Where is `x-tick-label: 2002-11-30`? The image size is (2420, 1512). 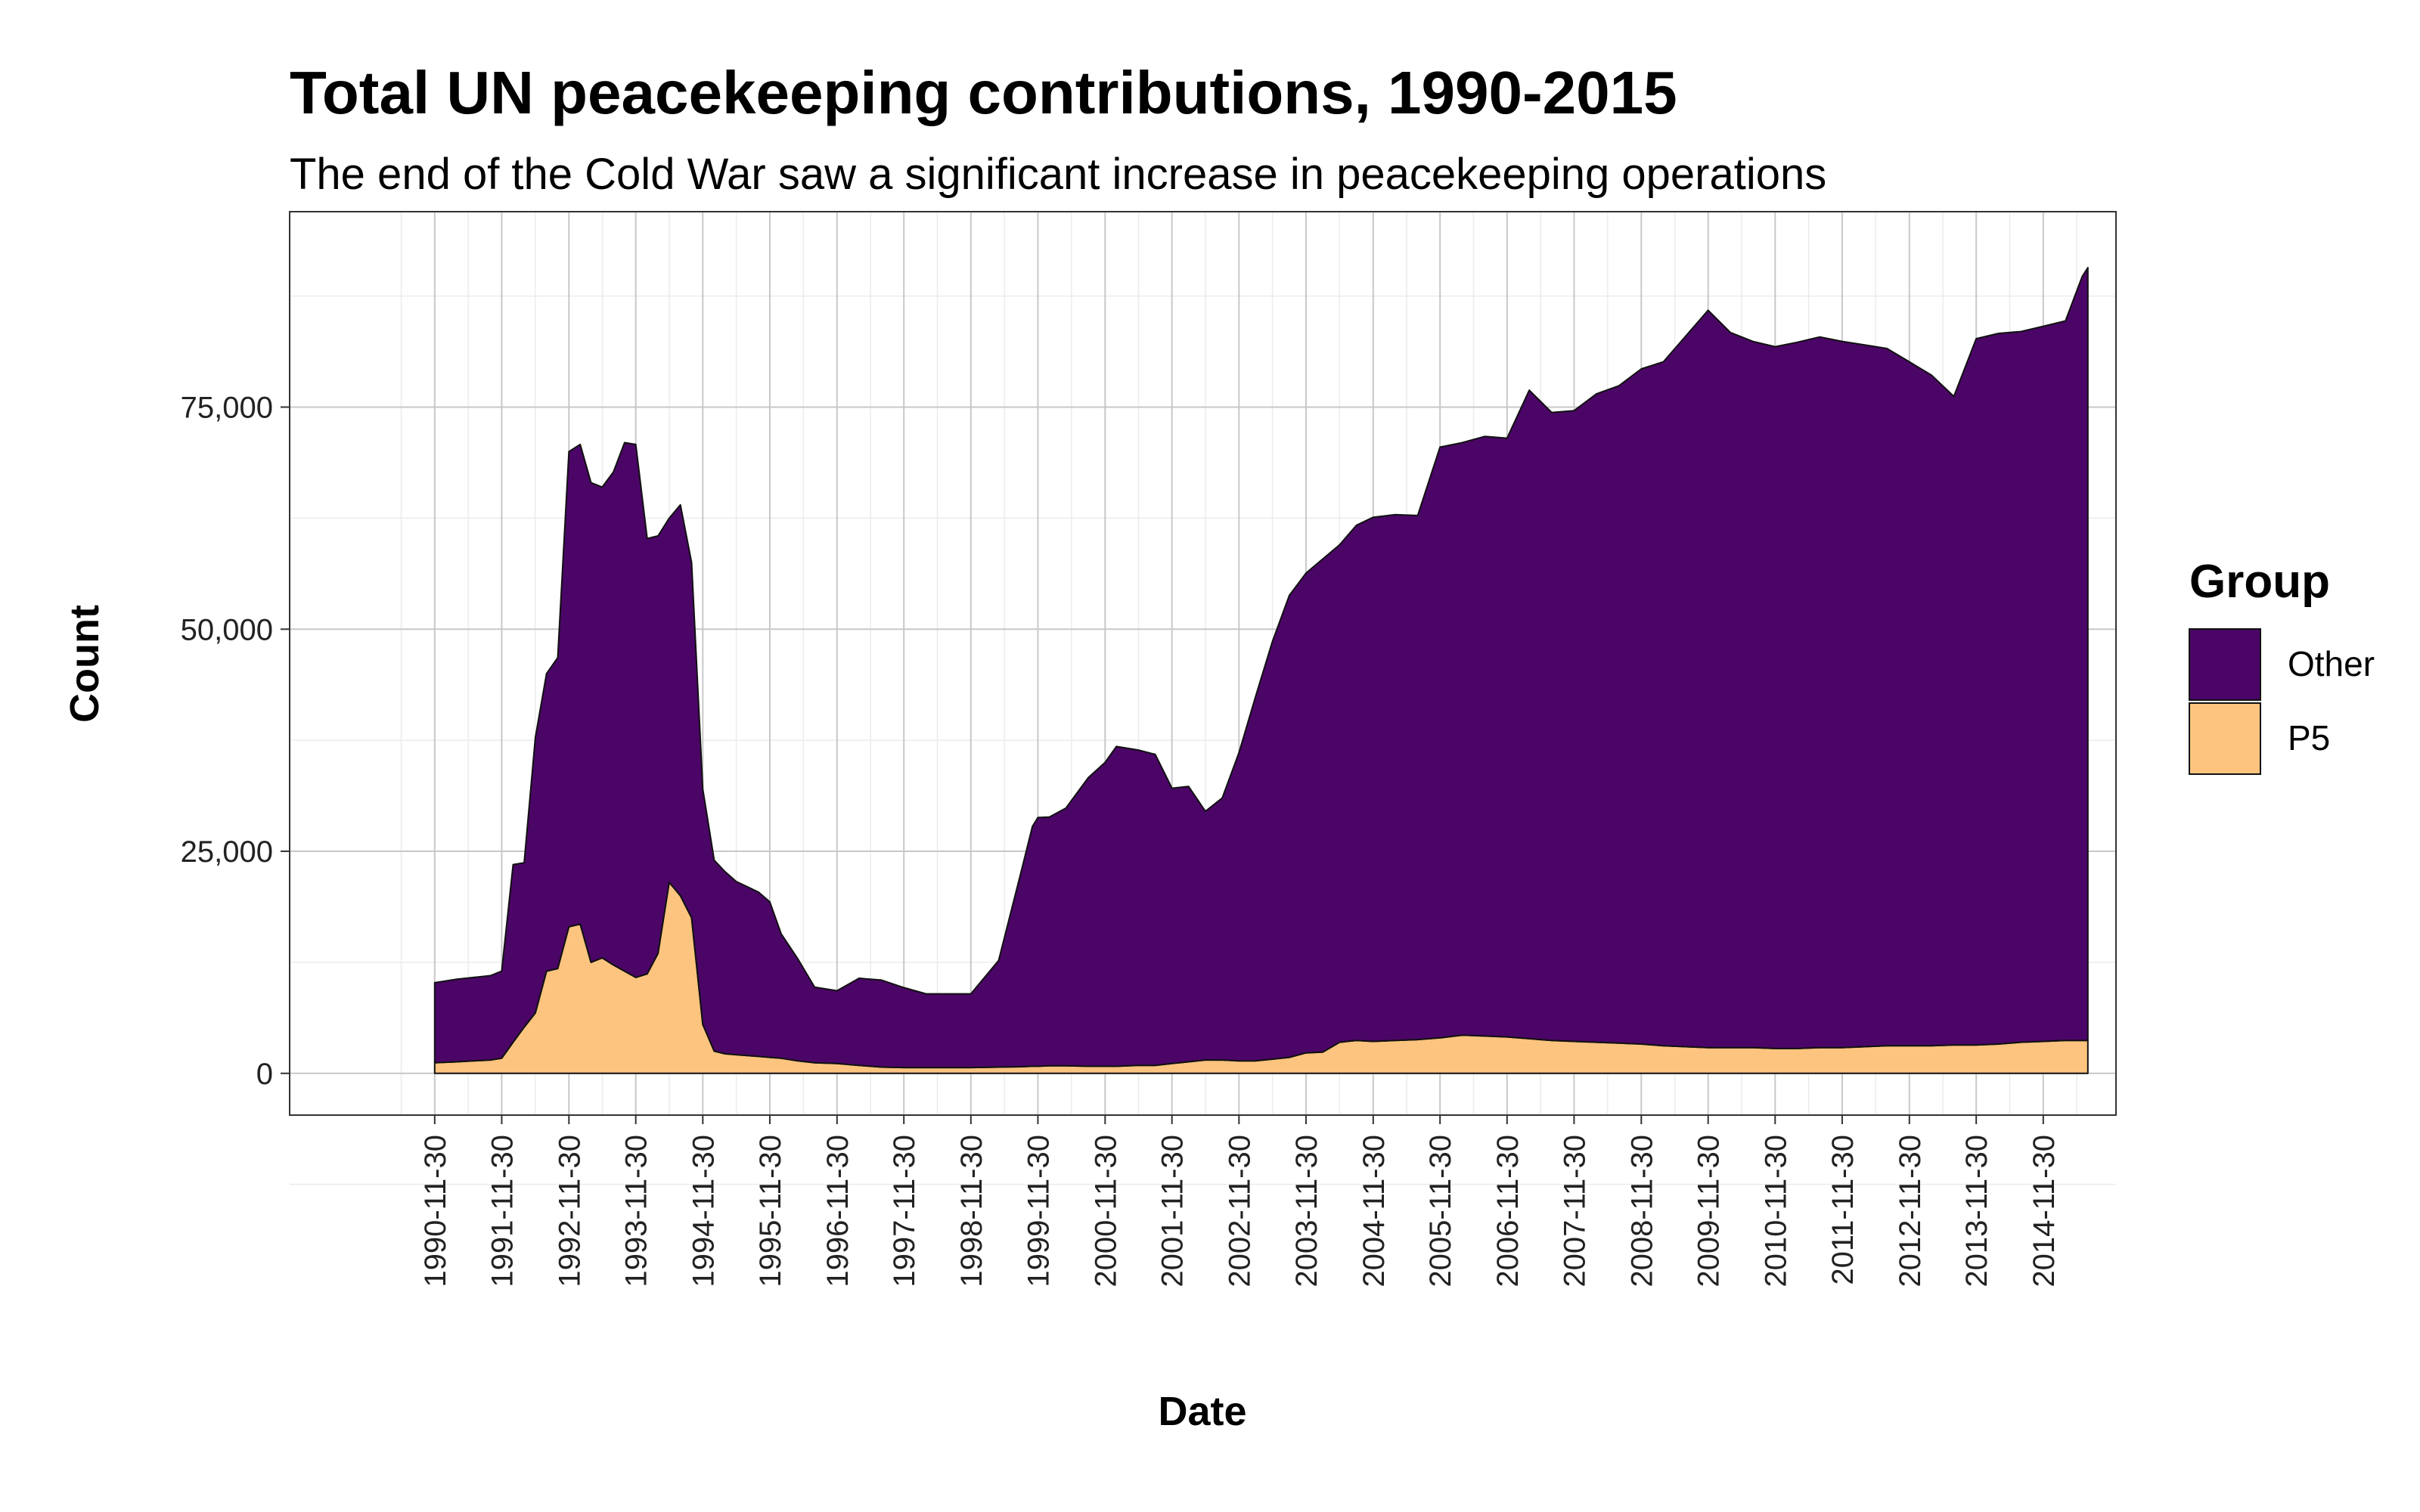 x-tick-label: 2002-11-30 is located at coordinates (1239, 1211).